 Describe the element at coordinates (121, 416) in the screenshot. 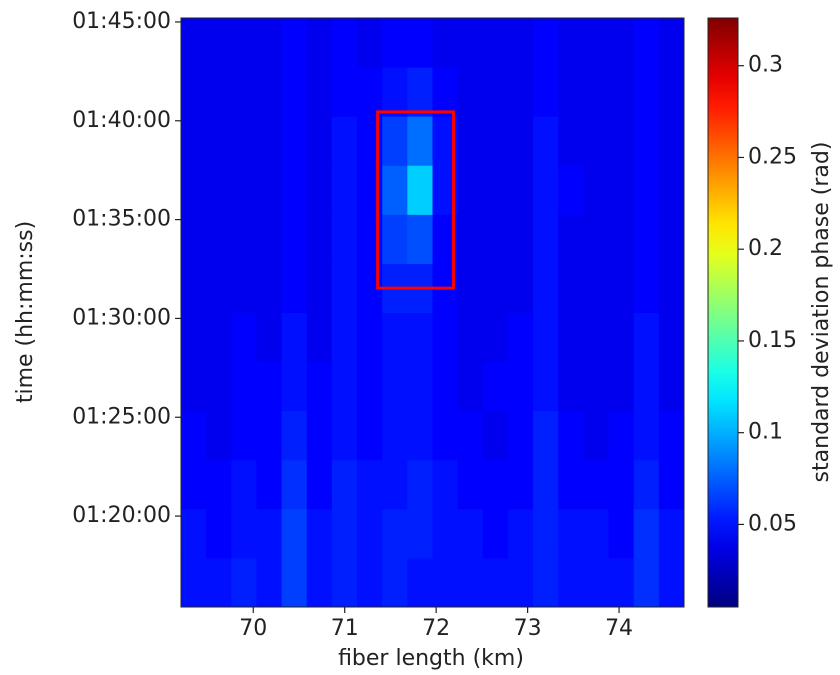

I see `y-tick-label: 01:25:00` at that location.